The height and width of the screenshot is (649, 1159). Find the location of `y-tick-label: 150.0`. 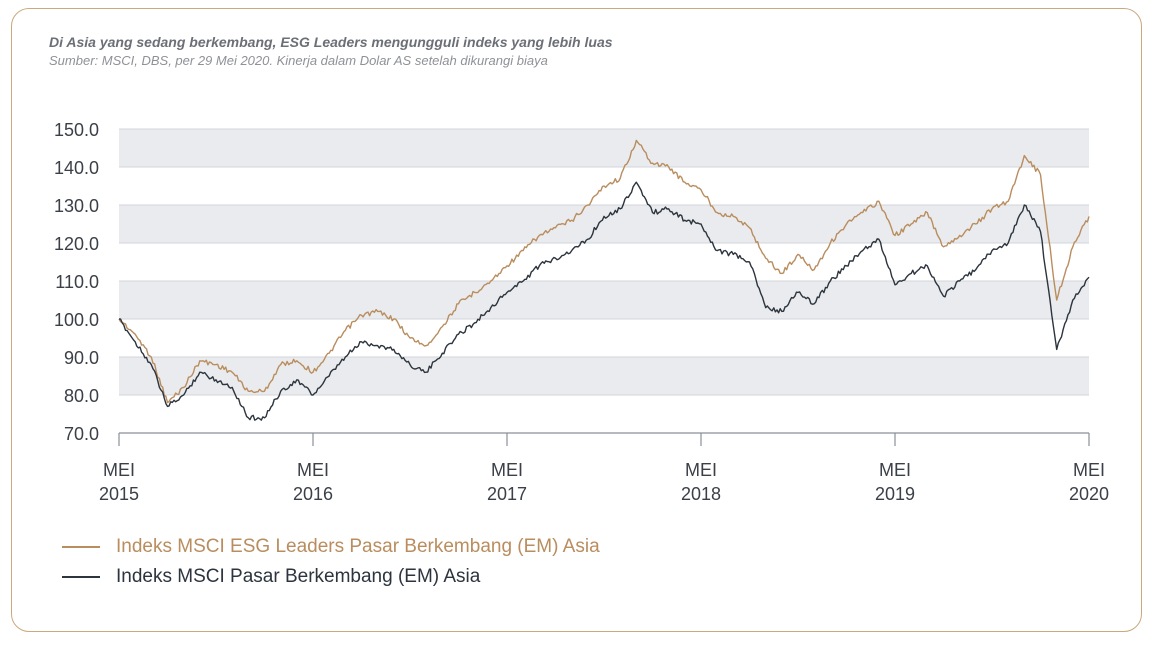

y-tick-label: 150.0 is located at coordinates (76, 130).